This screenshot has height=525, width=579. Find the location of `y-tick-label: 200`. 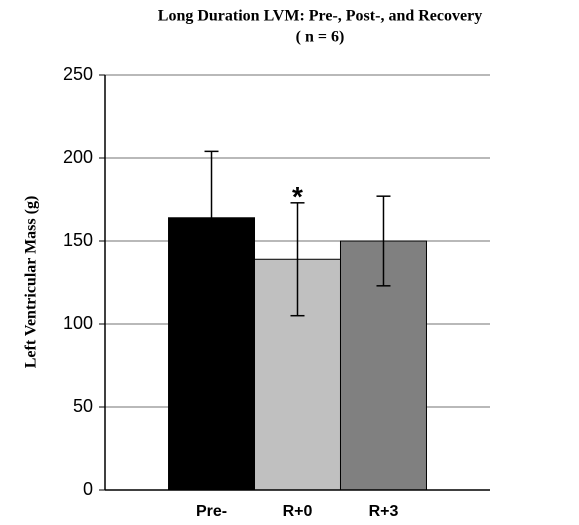

y-tick-label: 200 is located at coordinates (78, 157).